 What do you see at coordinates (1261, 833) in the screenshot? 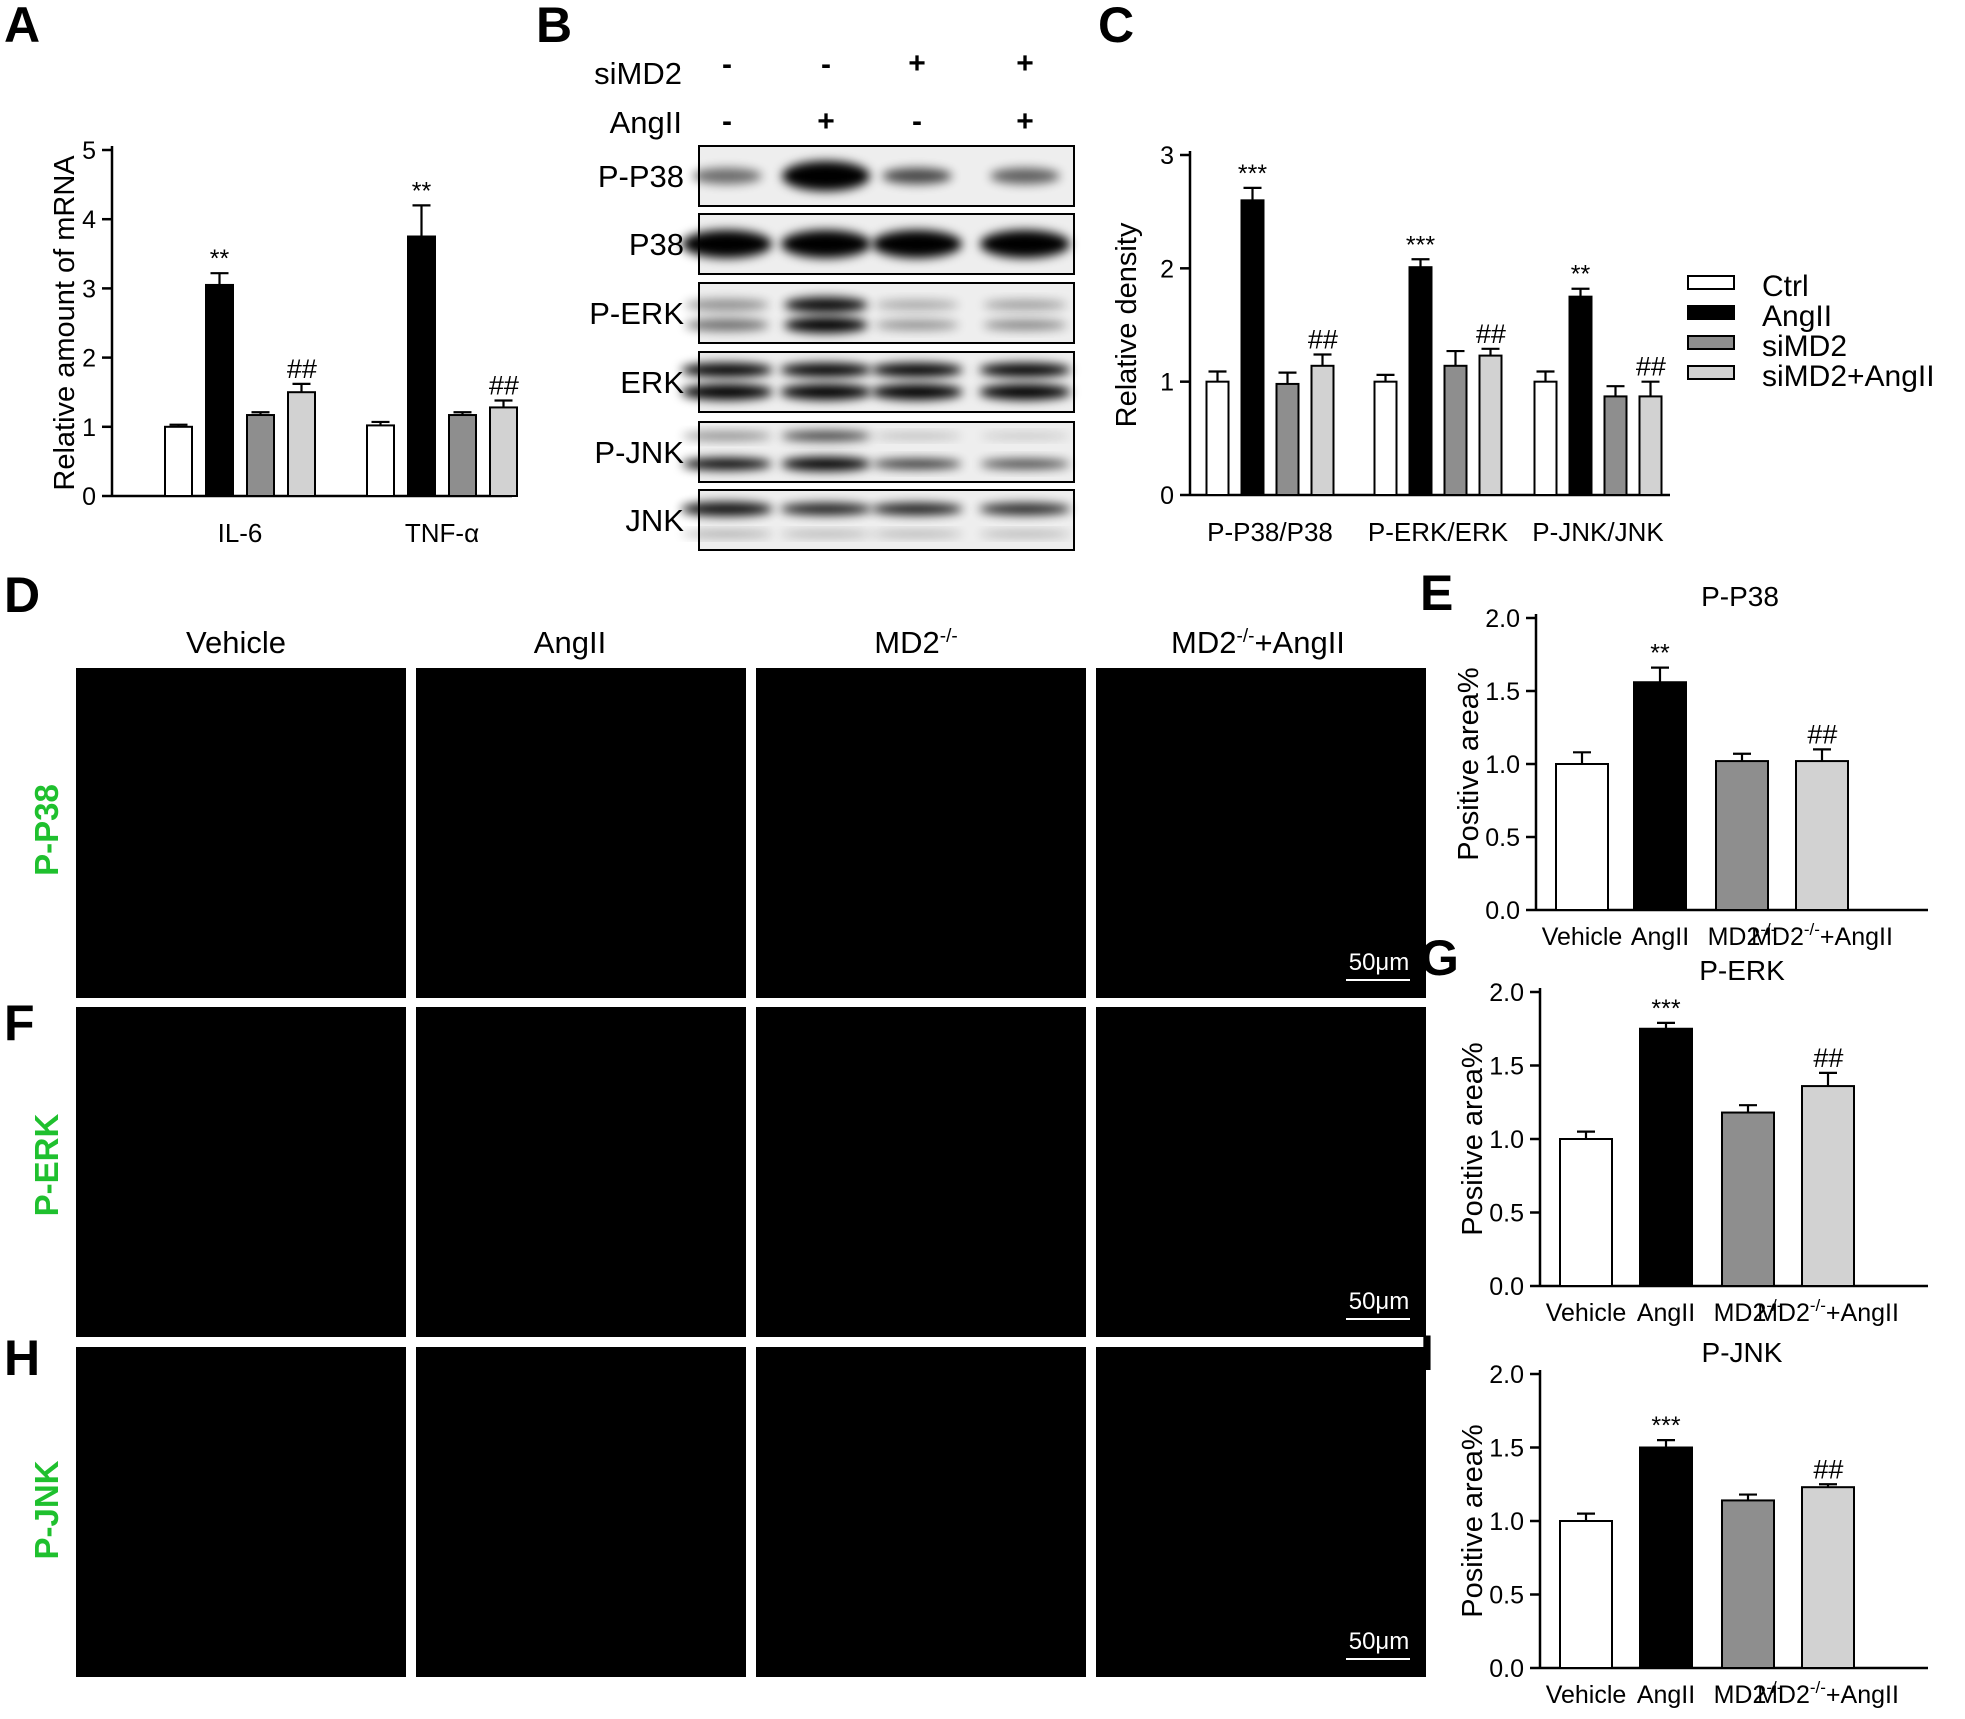
I see `micro-tile-0-3: 50μm` at bounding box center [1261, 833].